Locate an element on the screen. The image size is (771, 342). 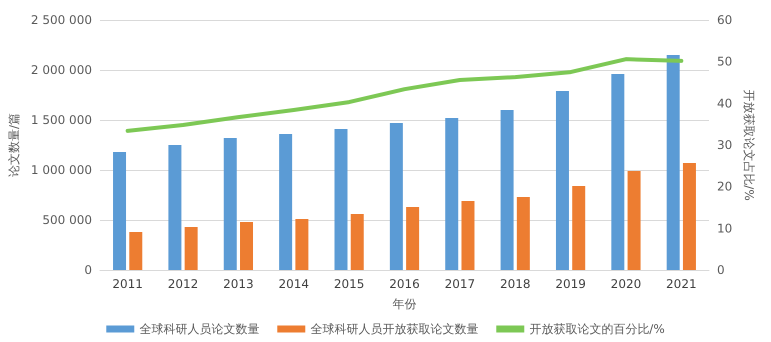
x-tick-label: 2017 is located at coordinates (460, 284).